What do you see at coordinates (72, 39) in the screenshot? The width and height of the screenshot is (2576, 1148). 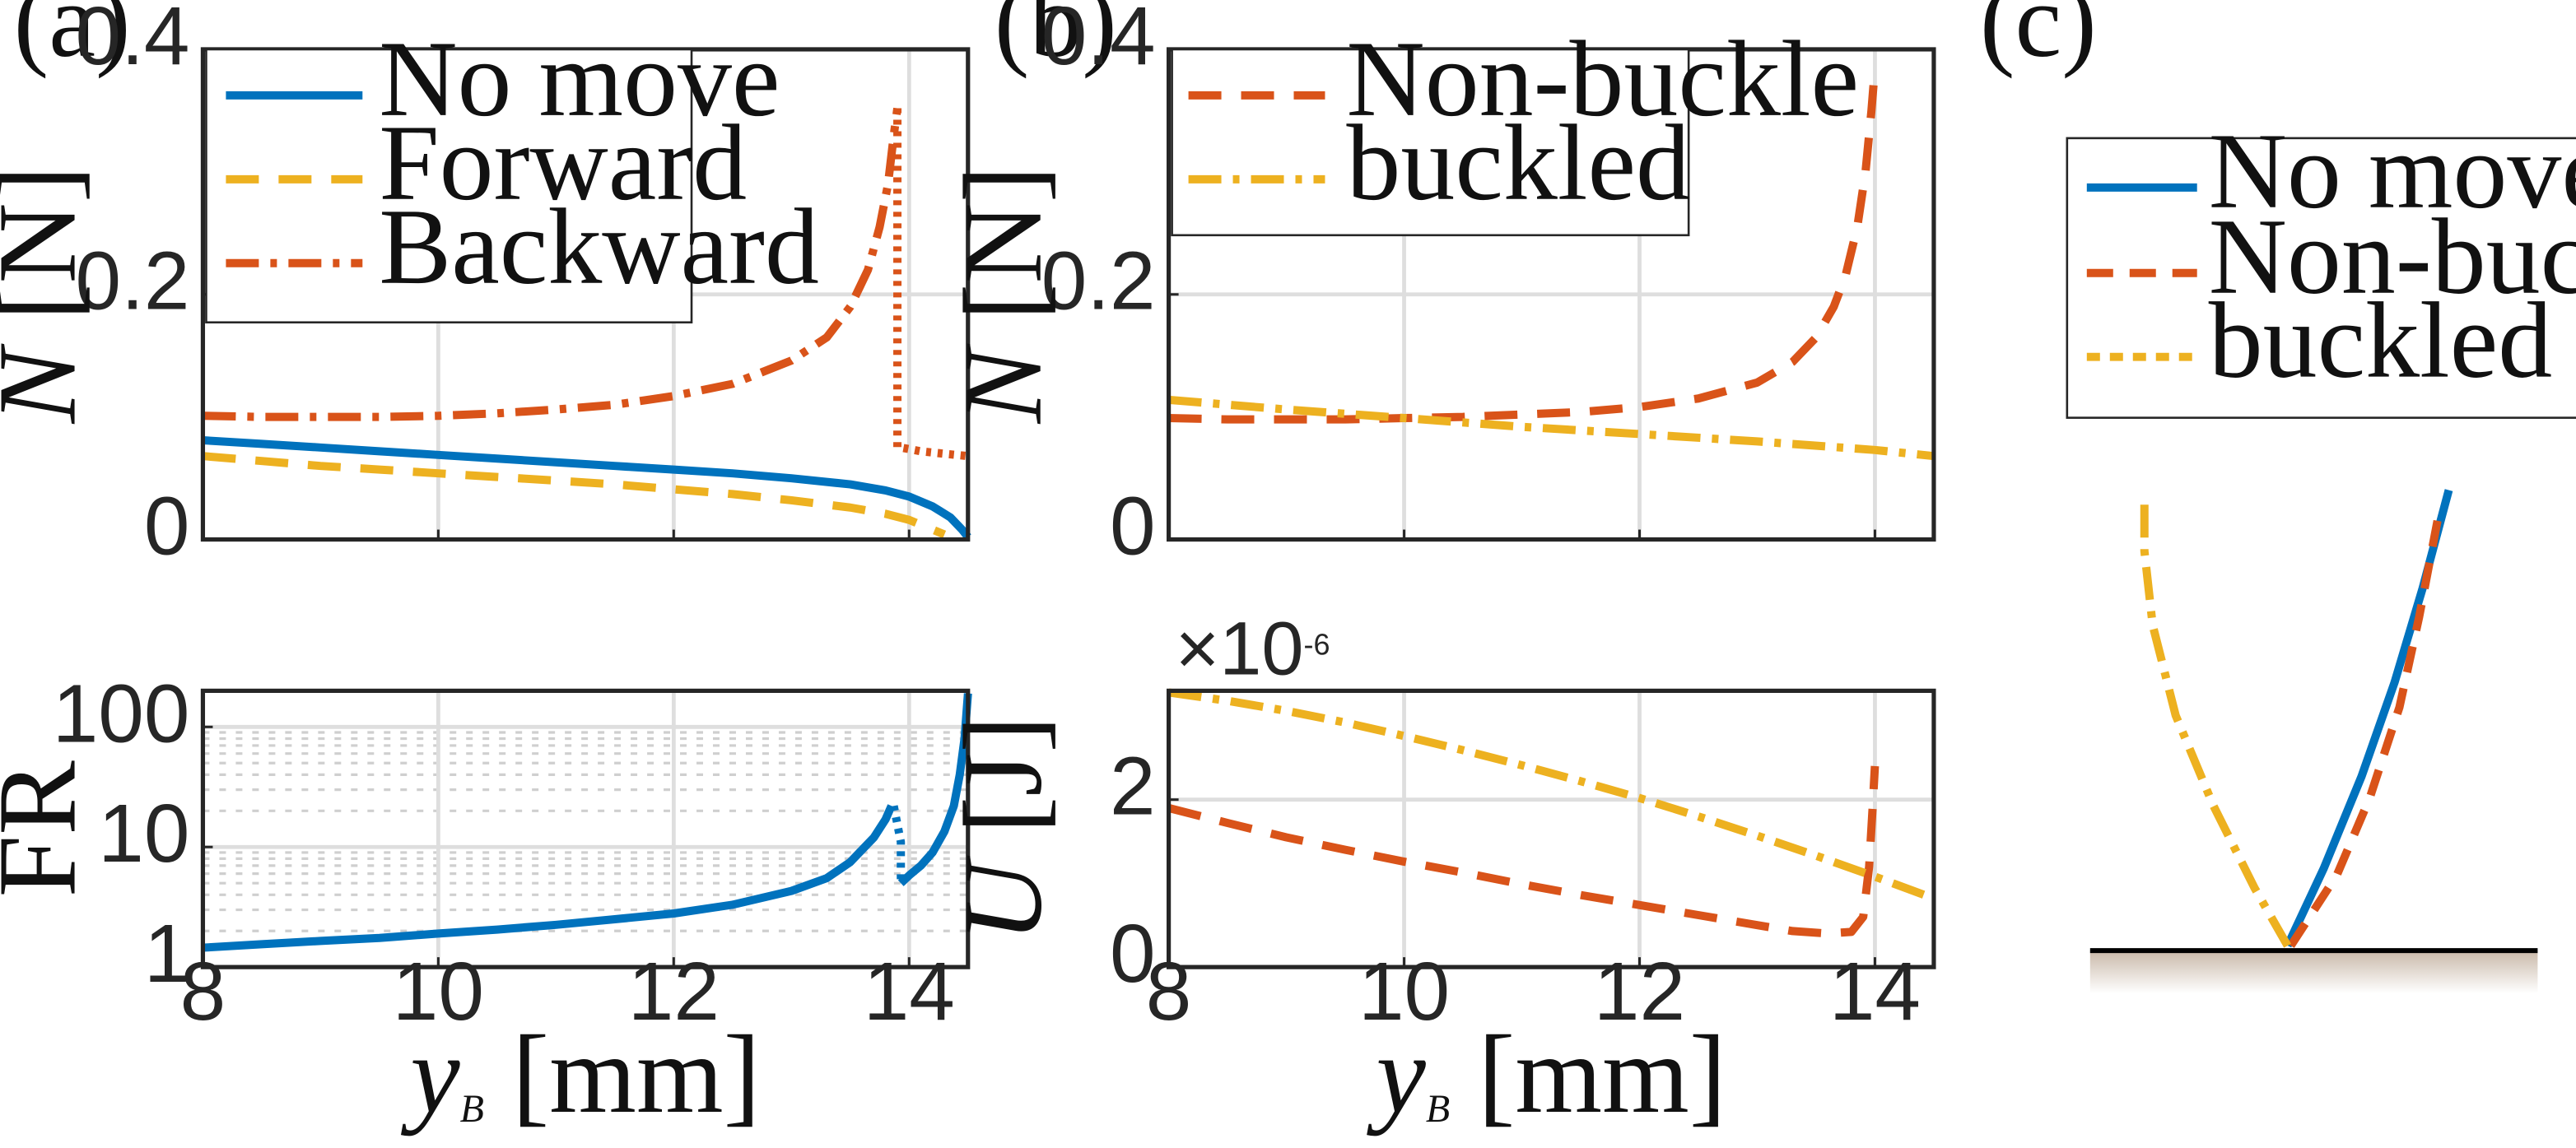 I see `panel-label-a: (a)` at bounding box center [72, 39].